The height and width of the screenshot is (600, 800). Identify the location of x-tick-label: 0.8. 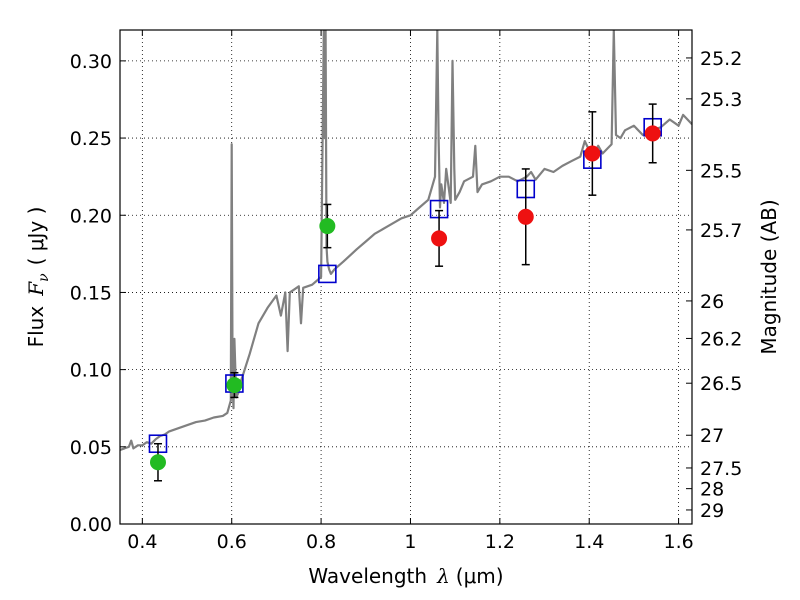
(321, 542).